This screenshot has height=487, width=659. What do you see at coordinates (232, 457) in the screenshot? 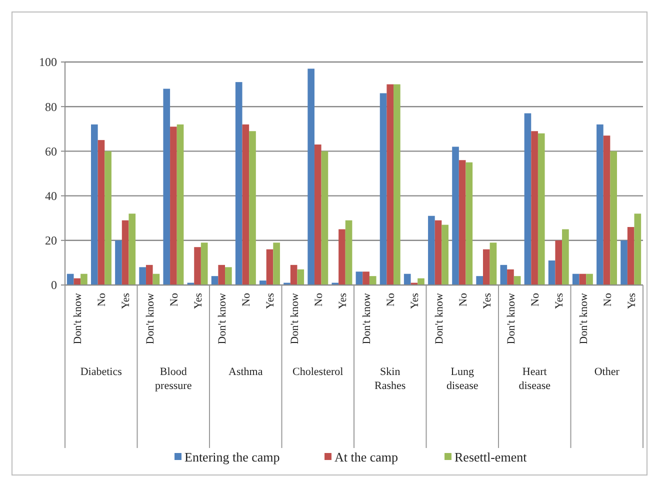
I see `legend-label: Entering the camp` at bounding box center [232, 457].